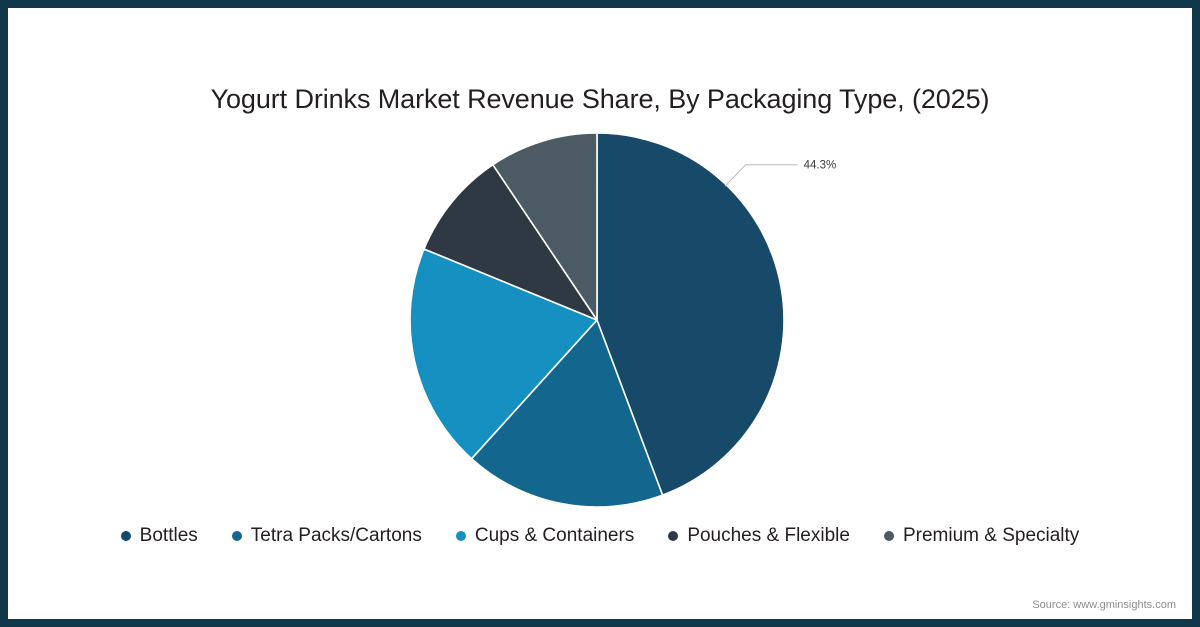  What do you see at coordinates (768, 535) in the screenshot?
I see `legend-item-label: Pouches & Flexible` at bounding box center [768, 535].